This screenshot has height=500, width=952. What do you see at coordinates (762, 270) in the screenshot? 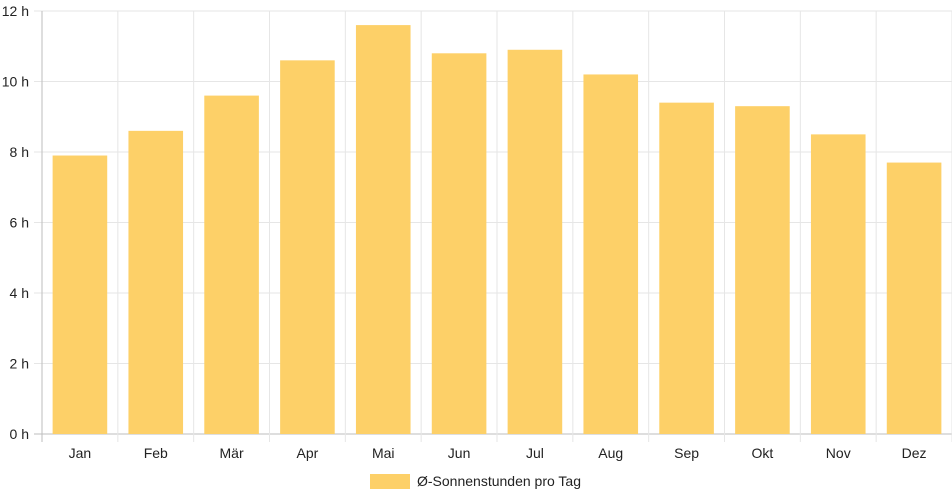
I see `bar-Okt` at bounding box center [762, 270].